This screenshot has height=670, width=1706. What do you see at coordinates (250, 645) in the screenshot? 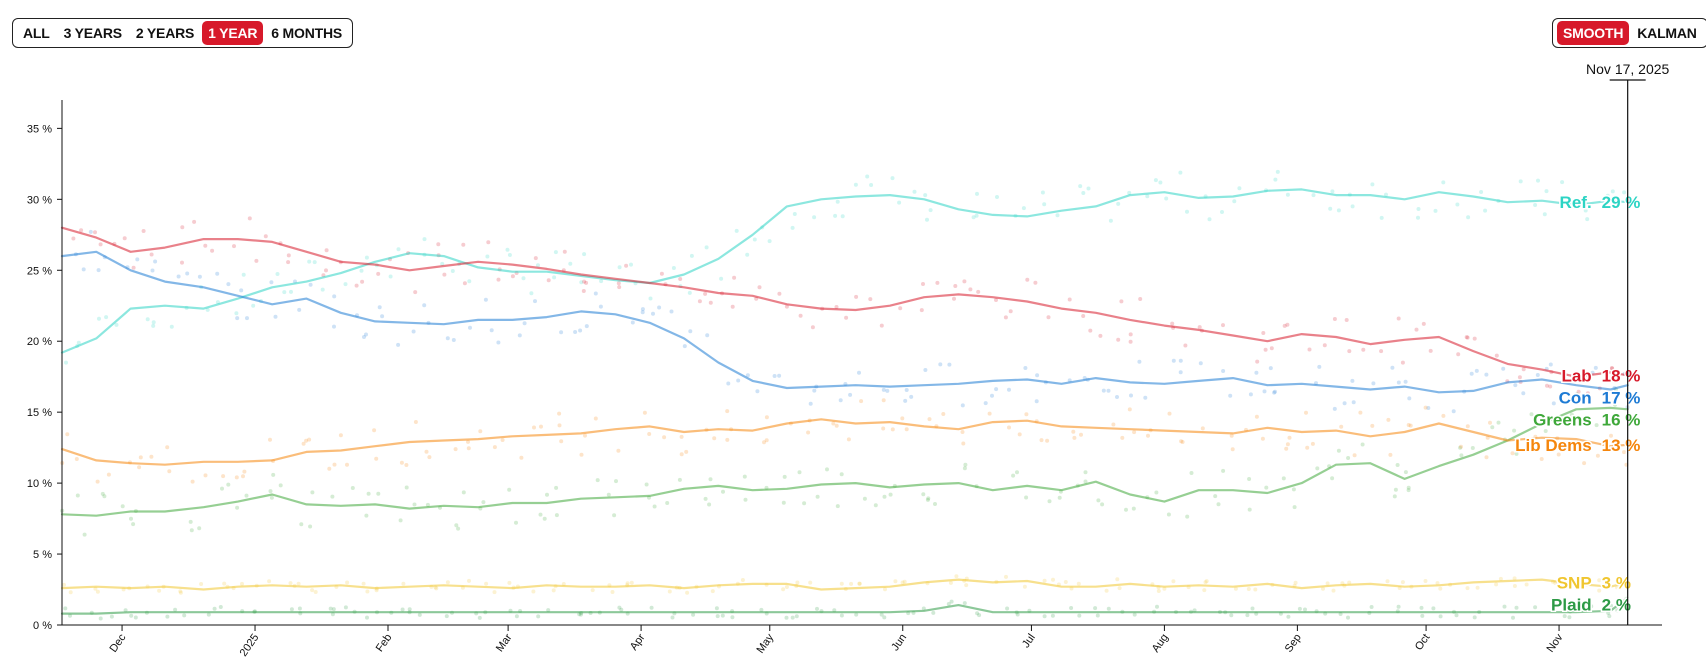
I see `x-tick-label: 2025` at bounding box center [250, 645].